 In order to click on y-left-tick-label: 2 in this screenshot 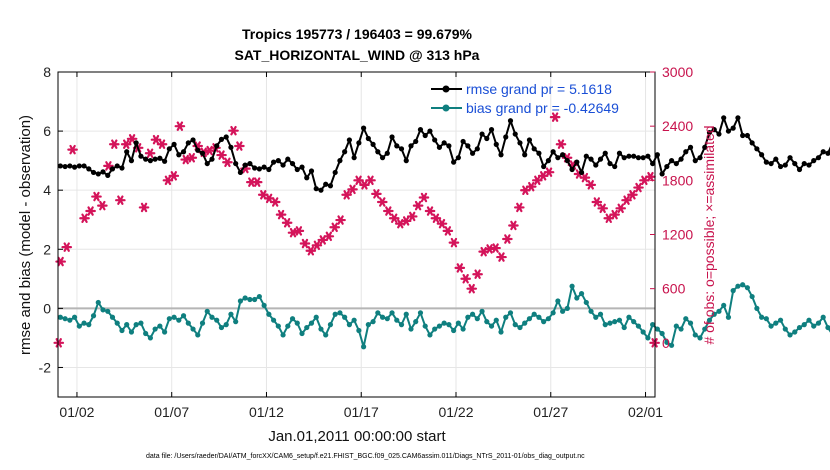, I will do `click(47, 249)`.